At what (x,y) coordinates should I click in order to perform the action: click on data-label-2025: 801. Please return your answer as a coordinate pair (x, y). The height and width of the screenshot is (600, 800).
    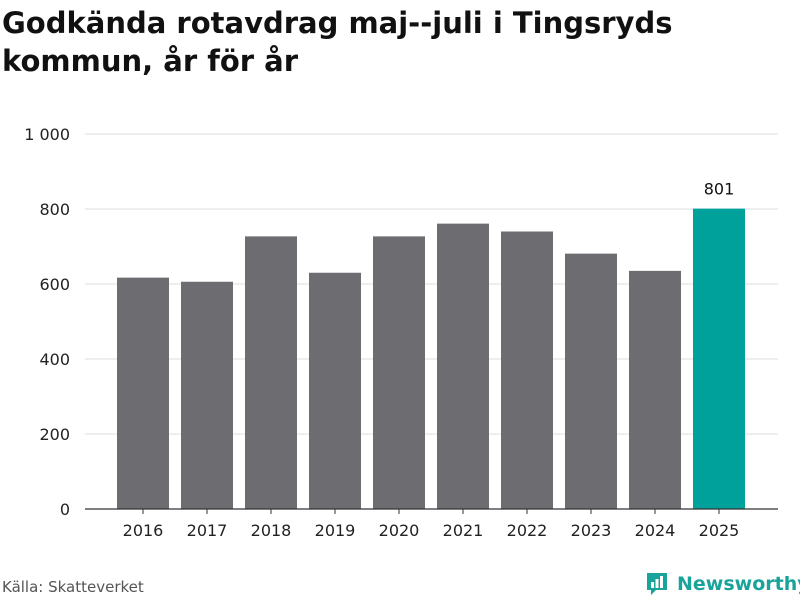
    Looking at the image, I should click on (719, 189).